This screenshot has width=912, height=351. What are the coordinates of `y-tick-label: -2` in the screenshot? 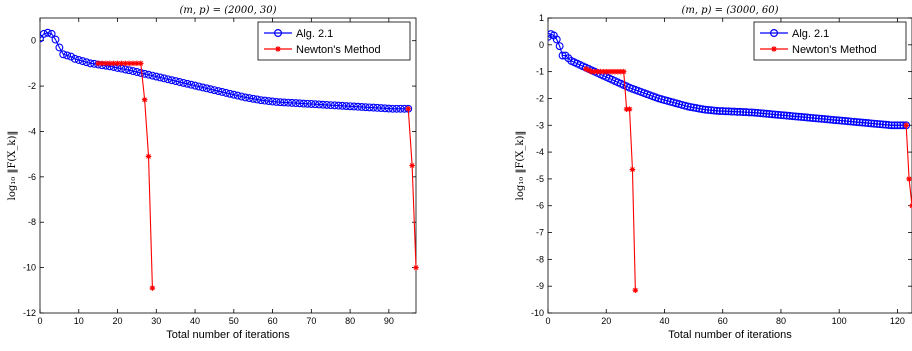 It's located at (540, 98).